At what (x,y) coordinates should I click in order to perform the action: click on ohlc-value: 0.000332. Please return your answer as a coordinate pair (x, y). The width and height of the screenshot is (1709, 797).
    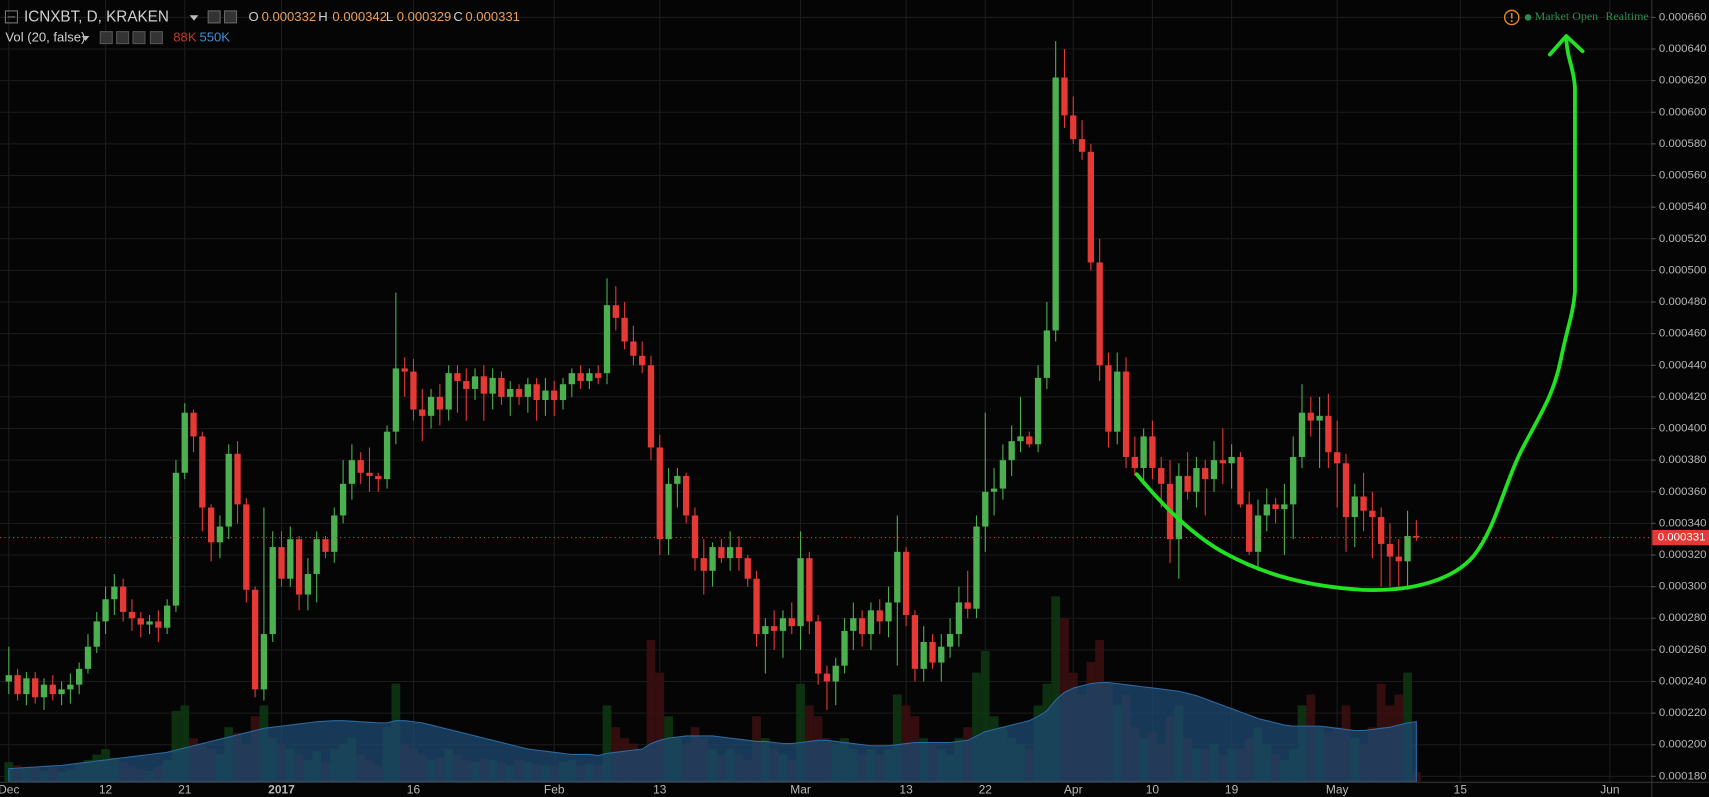
    Looking at the image, I should click on (289, 16).